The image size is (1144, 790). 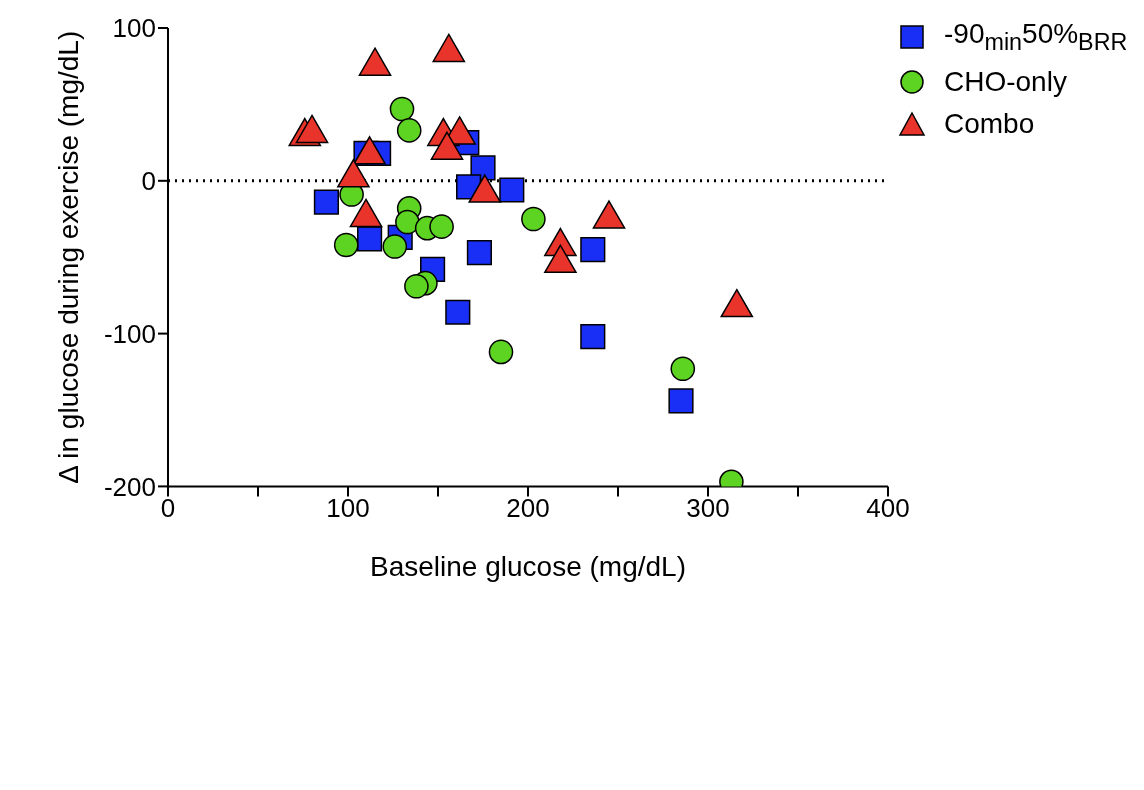 I want to click on legend-label: CHO-only, so click(x=1005, y=81).